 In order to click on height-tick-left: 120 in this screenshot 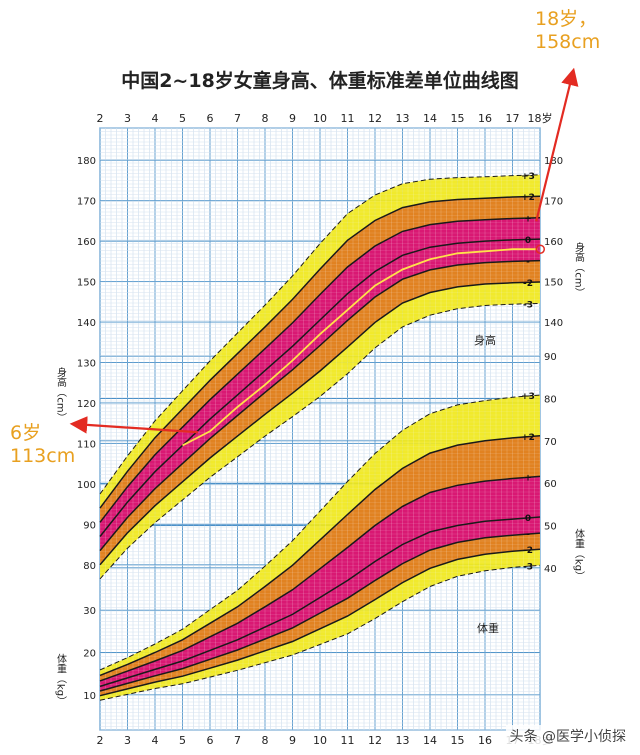, I will do `click(86, 404)`.